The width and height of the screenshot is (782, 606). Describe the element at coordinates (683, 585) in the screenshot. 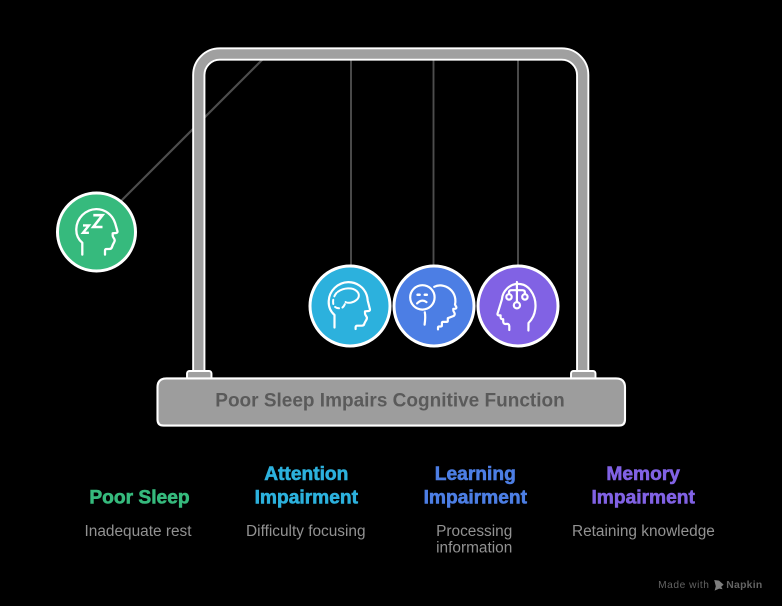

I see `svg-text: Made with` at that location.